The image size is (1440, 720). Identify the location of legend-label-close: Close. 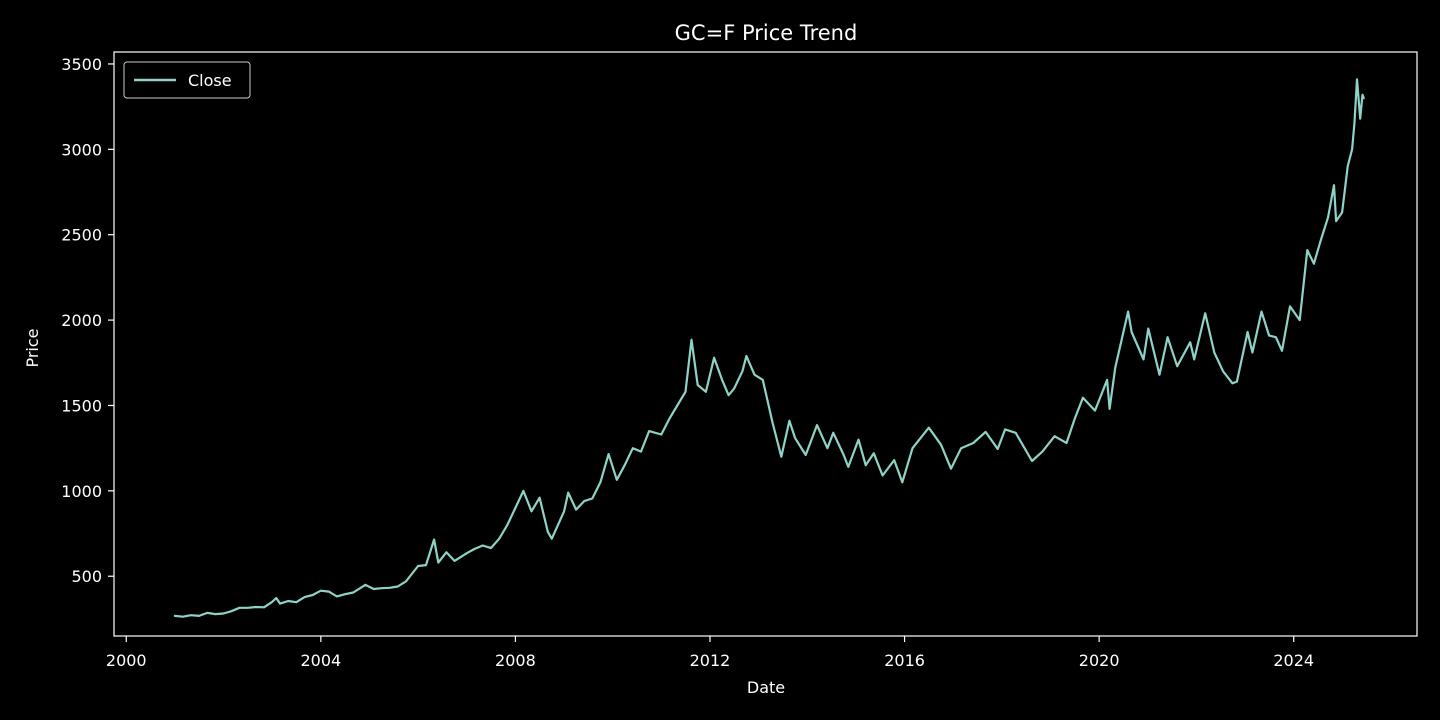
(210, 80).